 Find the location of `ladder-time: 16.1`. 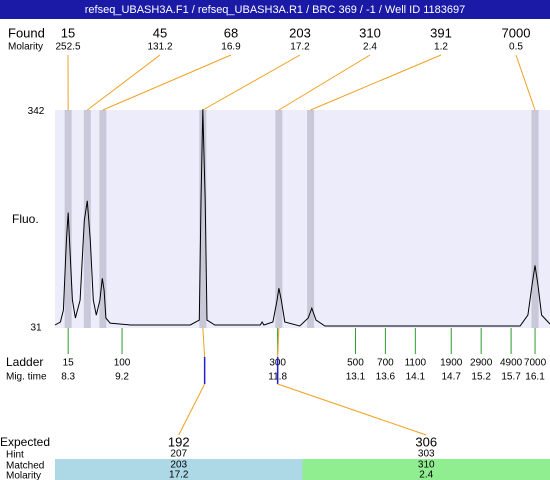

ladder-time: 16.1 is located at coordinates (535, 377).